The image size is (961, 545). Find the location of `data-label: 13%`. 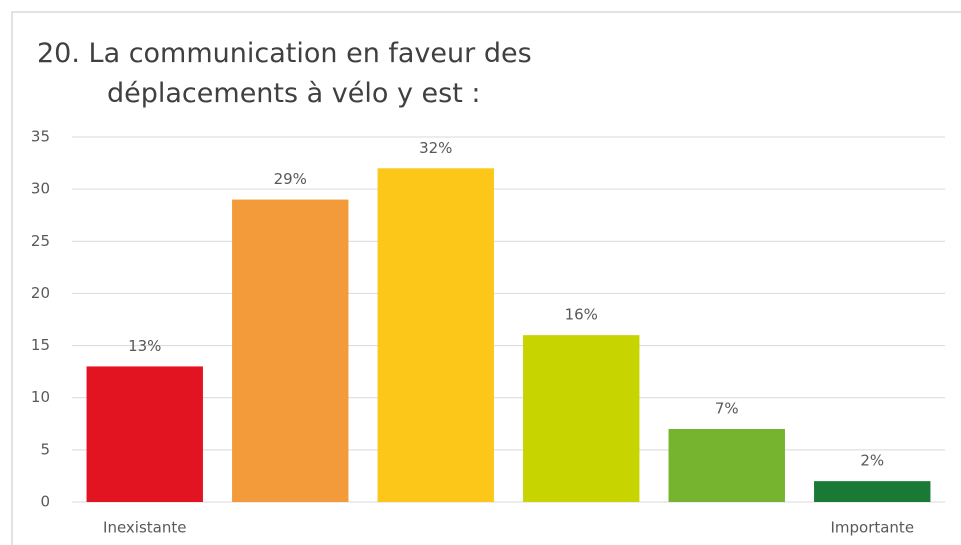

data-label: 13% is located at coordinates (144, 346).